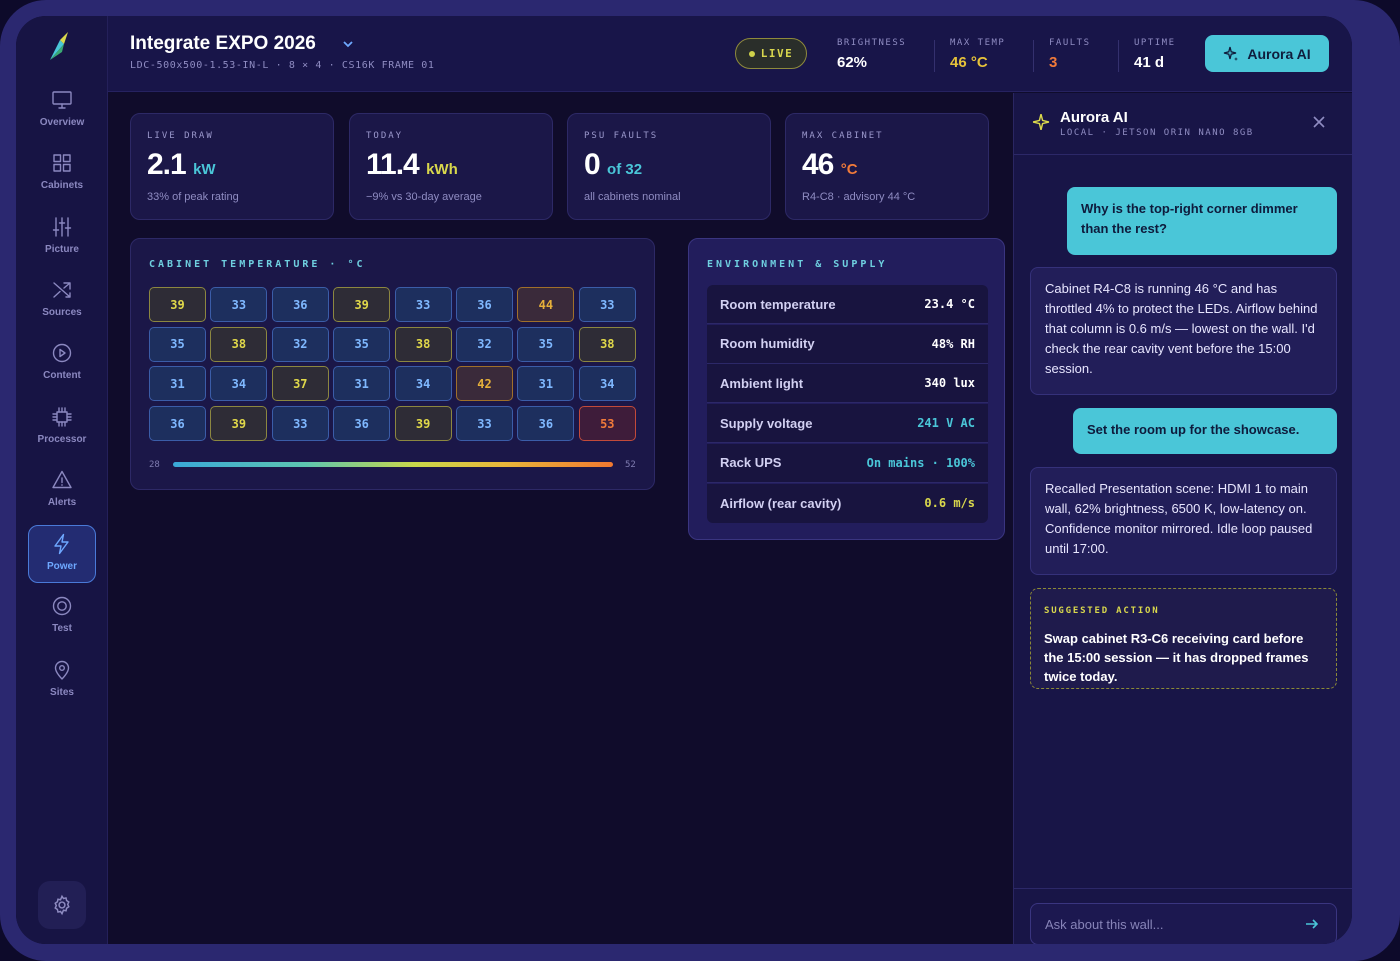 This screenshot has height=961, width=1400. What do you see at coordinates (362, 384) in the screenshot?
I see `cabinet-cell-r3-c4: 31` at bounding box center [362, 384].